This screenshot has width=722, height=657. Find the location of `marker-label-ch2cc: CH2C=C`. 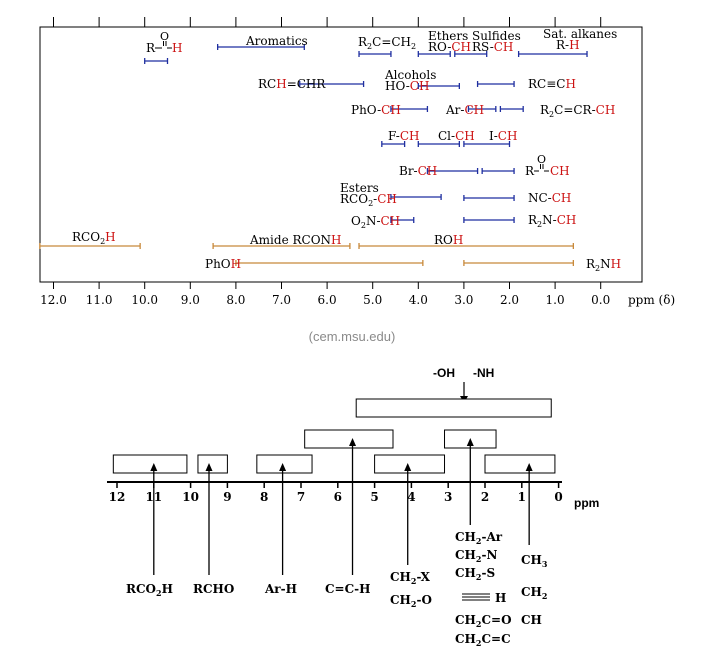

marker-label-ch2cc: CH2C=C is located at coordinates (483, 640).